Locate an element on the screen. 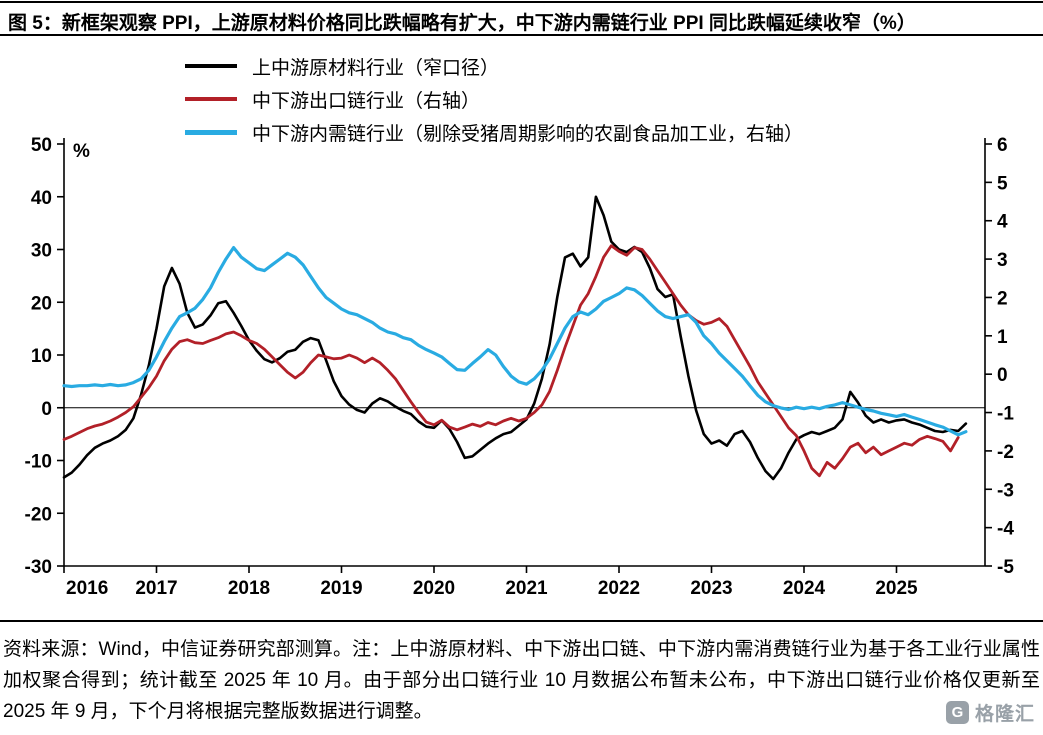 The height and width of the screenshot is (735, 1043). svg-text: 2019 is located at coordinates (341, 588).